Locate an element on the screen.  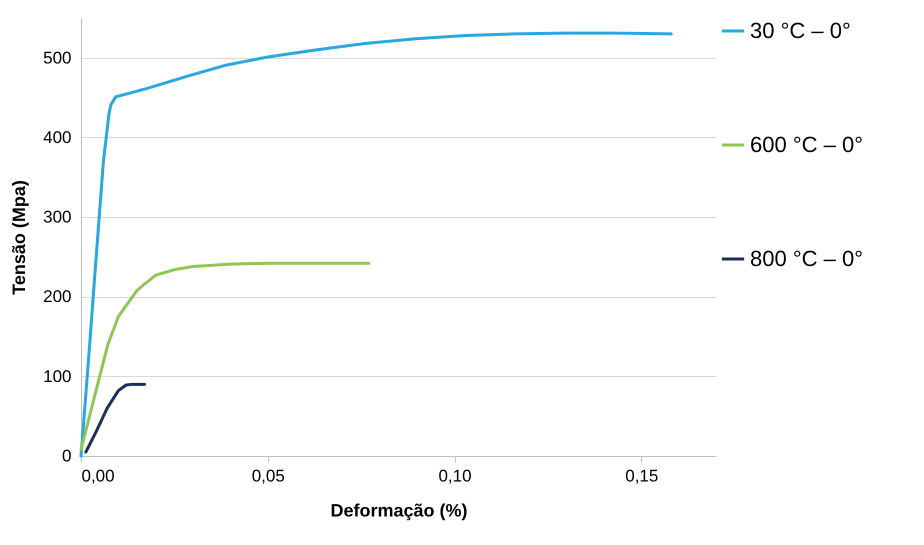
y-axis-title: Tensão (Mpa) is located at coordinates (19, 237).